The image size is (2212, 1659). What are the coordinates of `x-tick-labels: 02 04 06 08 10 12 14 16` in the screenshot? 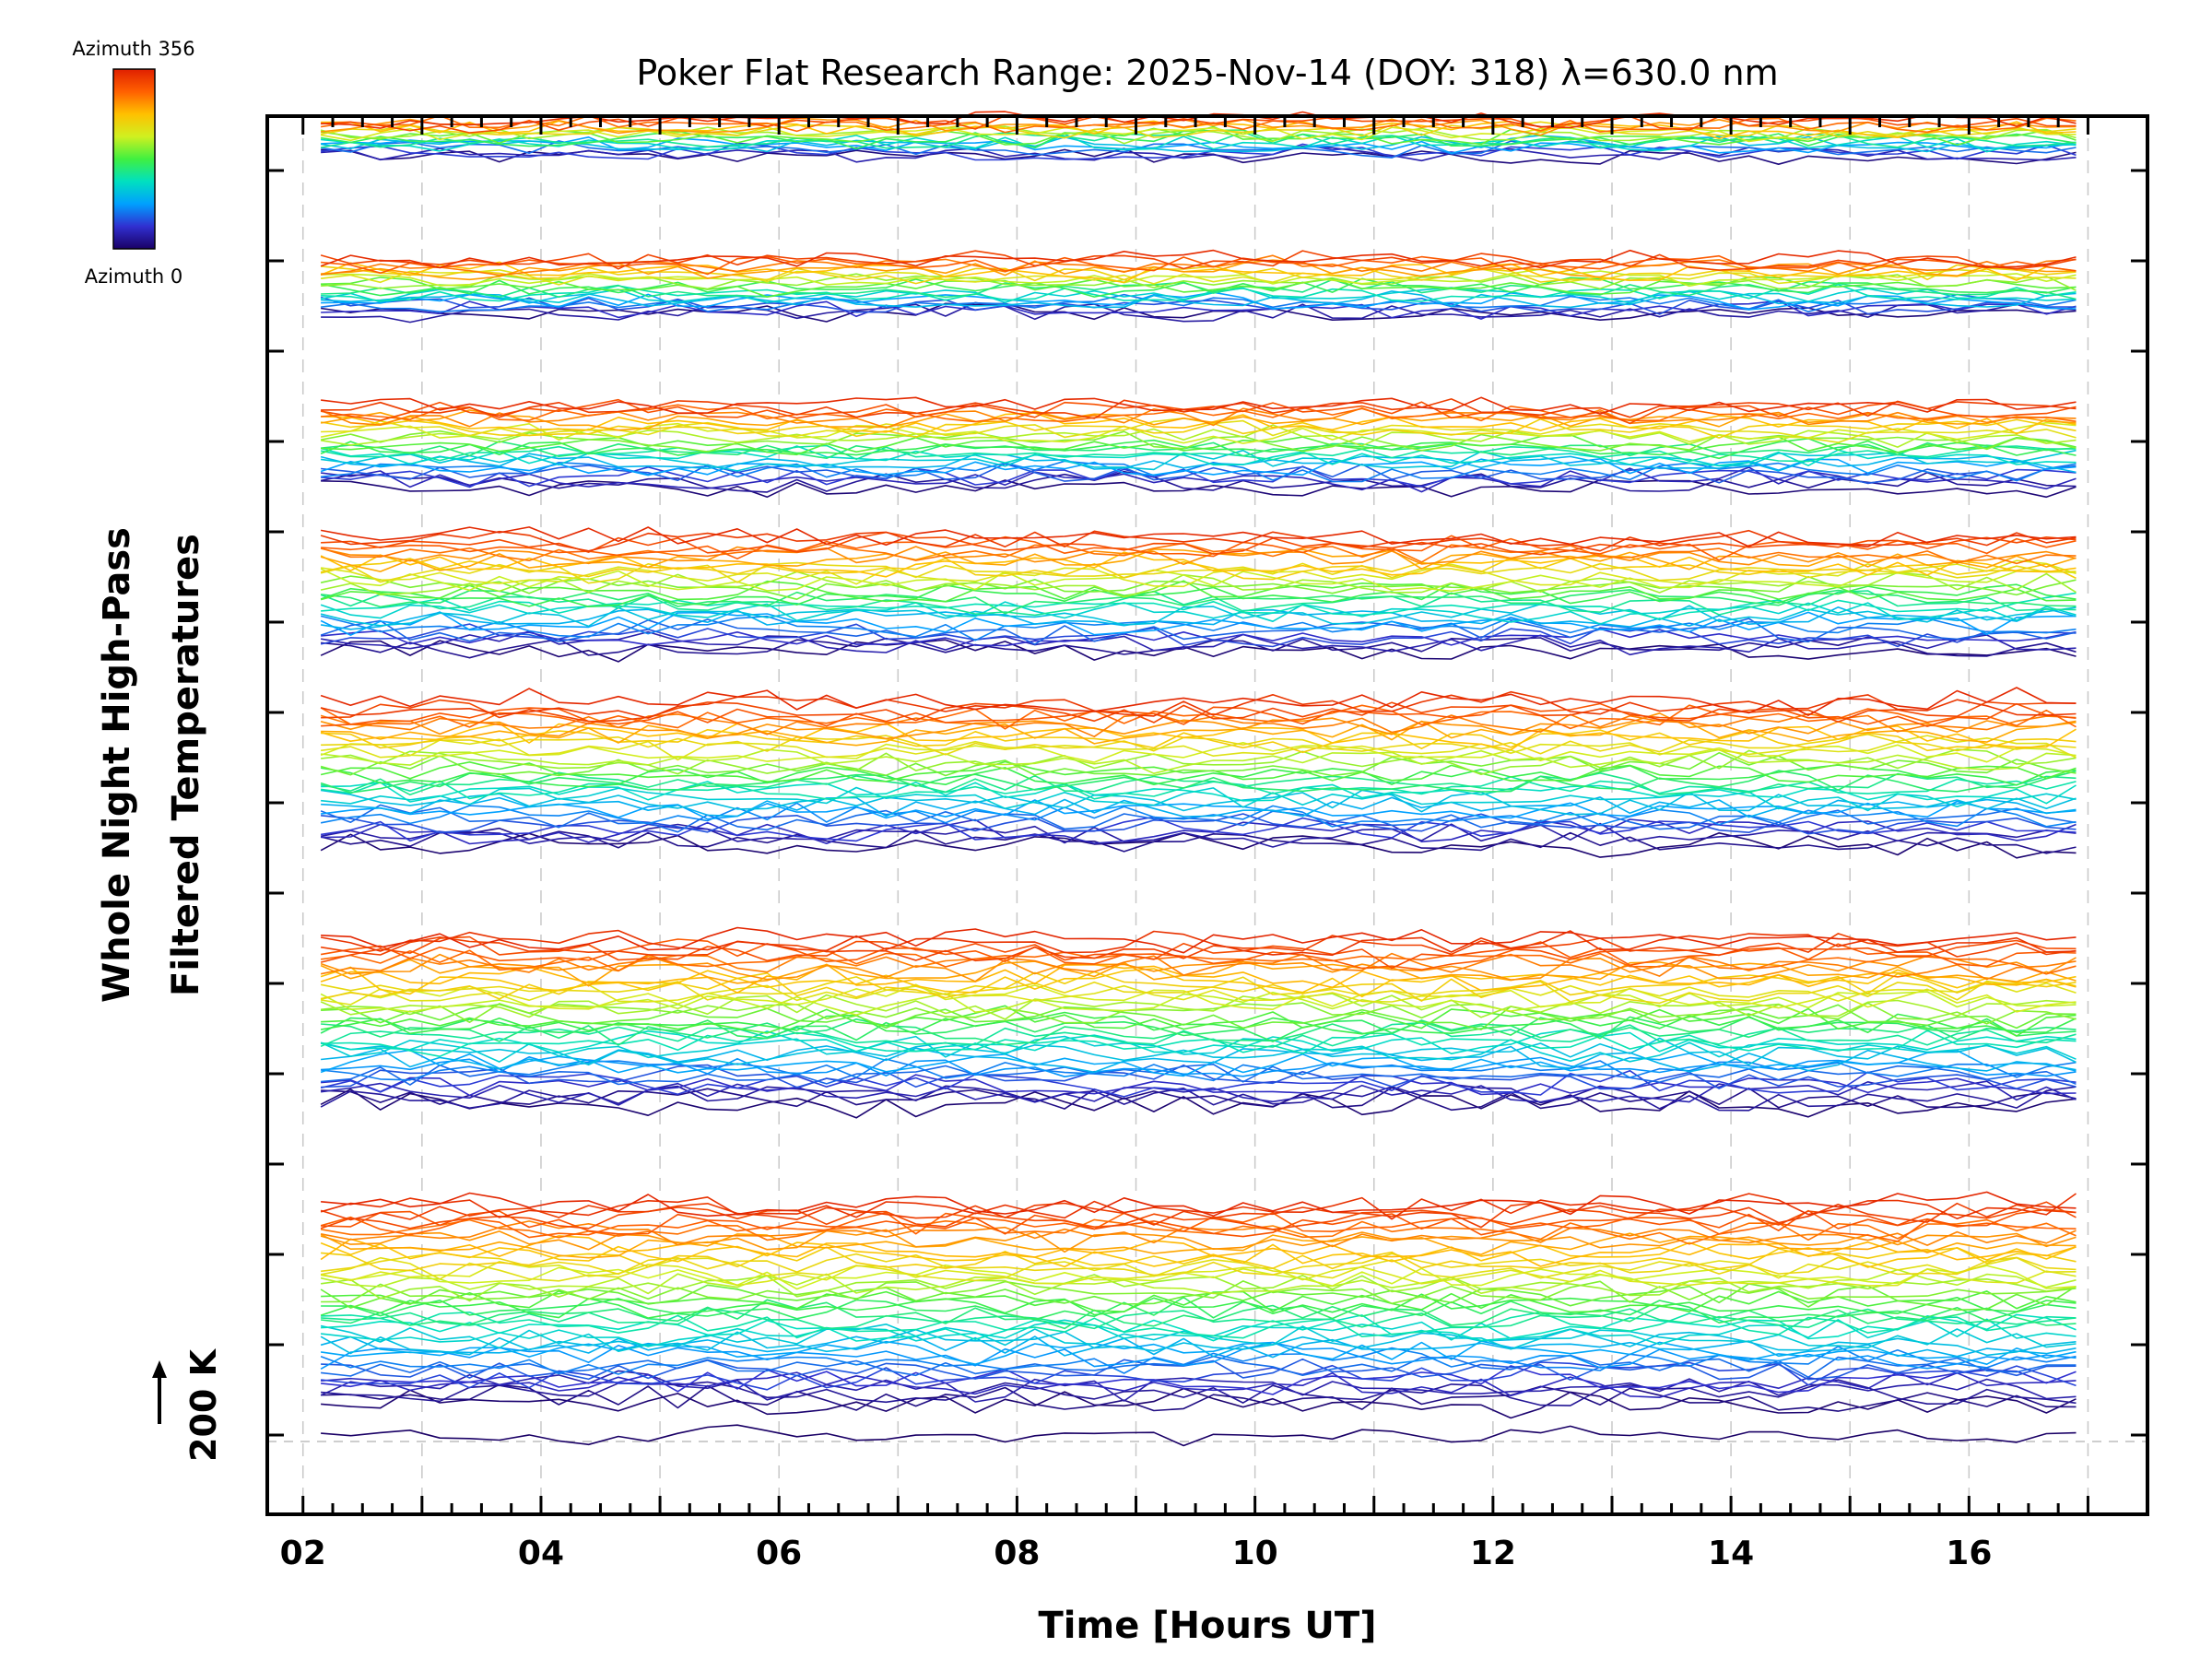 It's located at (1136, 1553).